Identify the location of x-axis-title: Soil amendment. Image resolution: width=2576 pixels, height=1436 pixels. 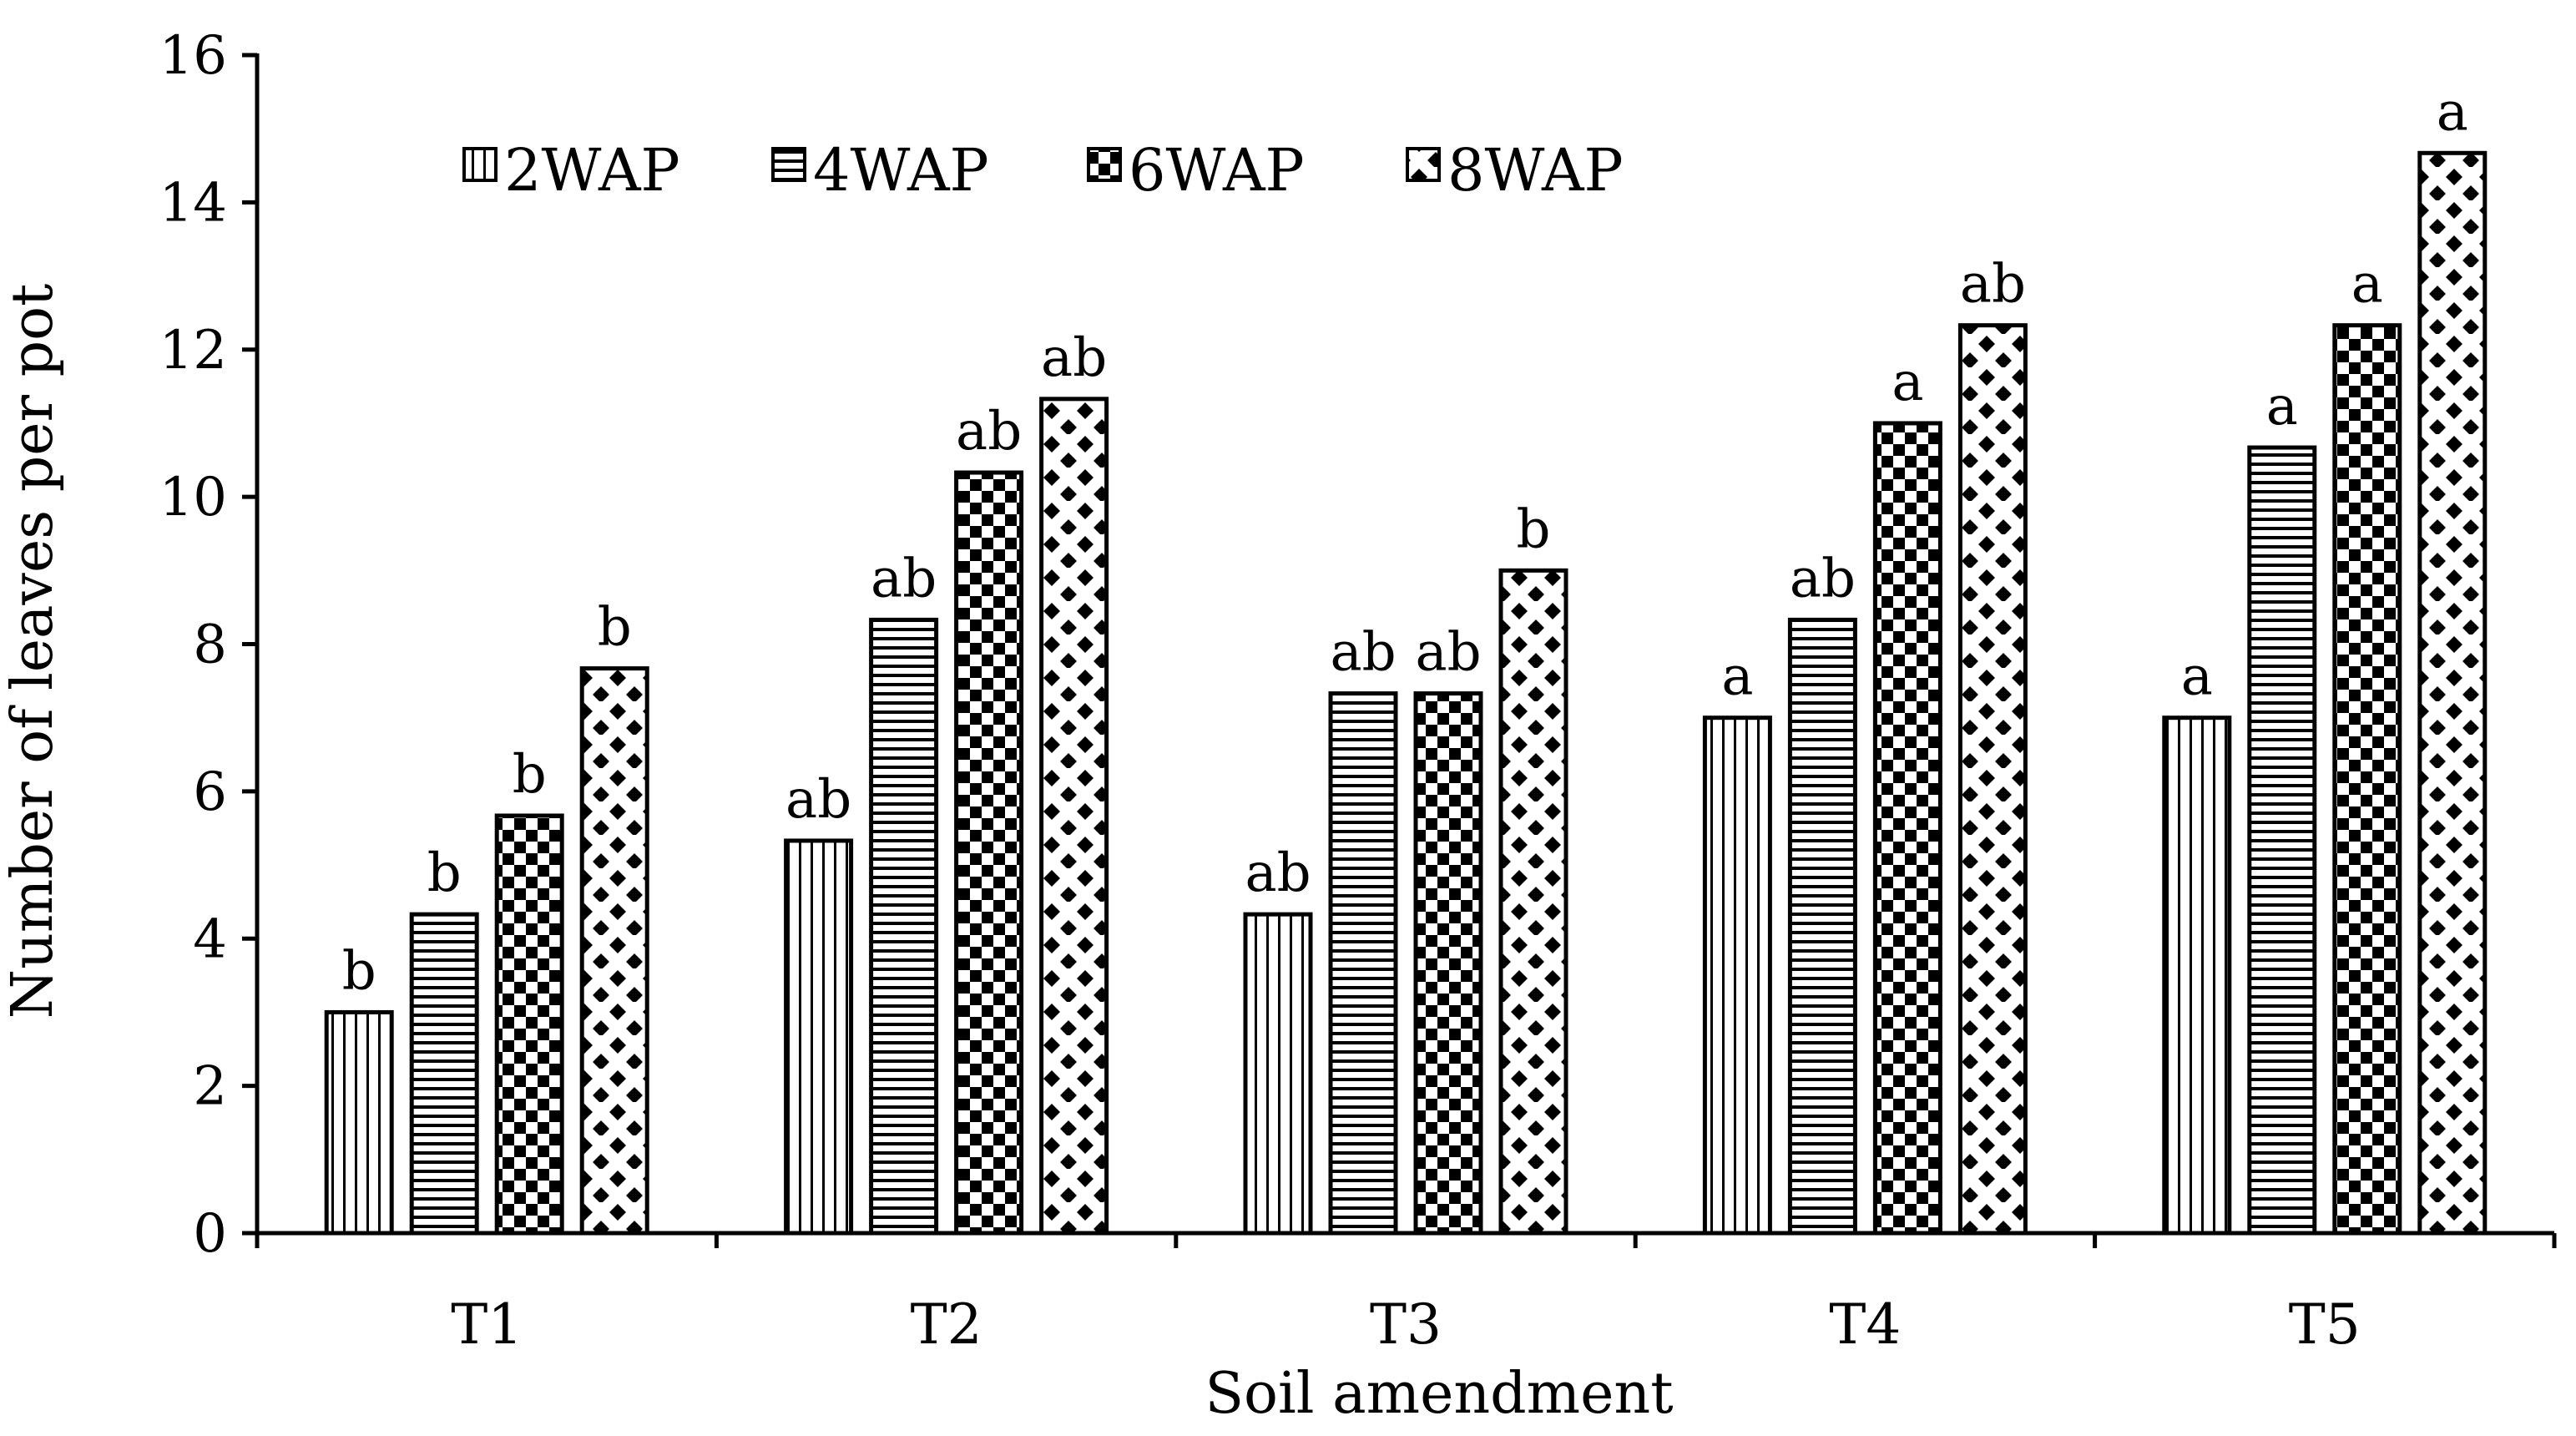
(1439, 1394).